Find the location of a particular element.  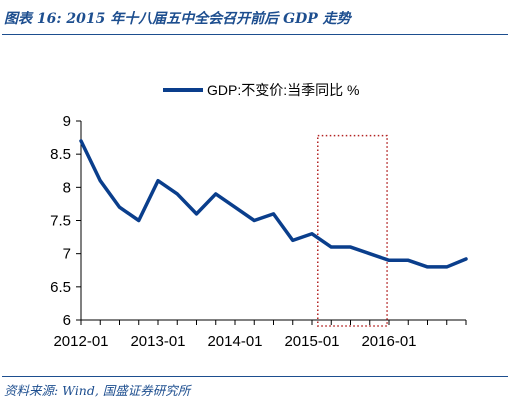

legend: GDP:不变价:当季同比 % is located at coordinates (261, 90).